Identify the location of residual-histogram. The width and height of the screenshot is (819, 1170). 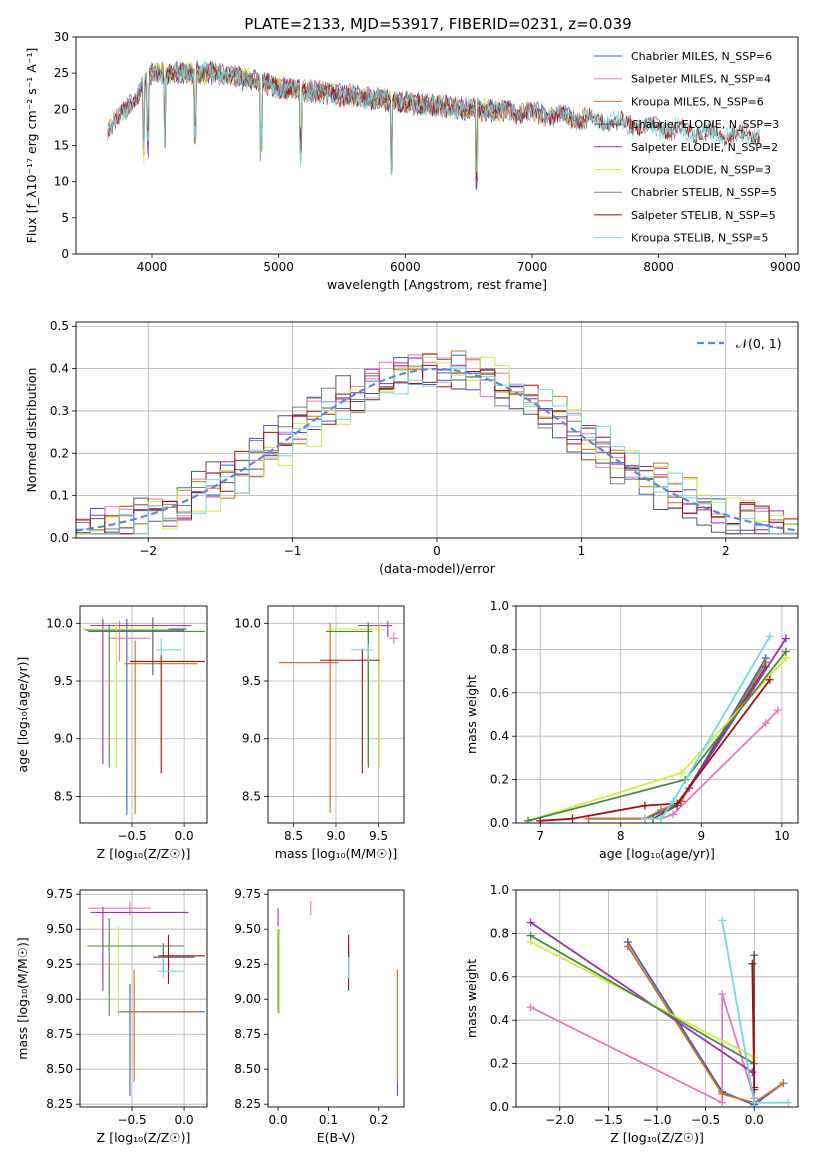
(437, 449).